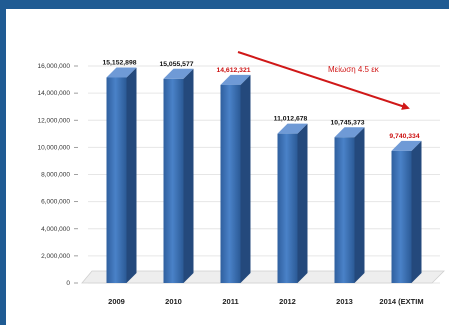  I want to click on annotation-text: Mείωση 4.5 εκ, so click(354, 69).